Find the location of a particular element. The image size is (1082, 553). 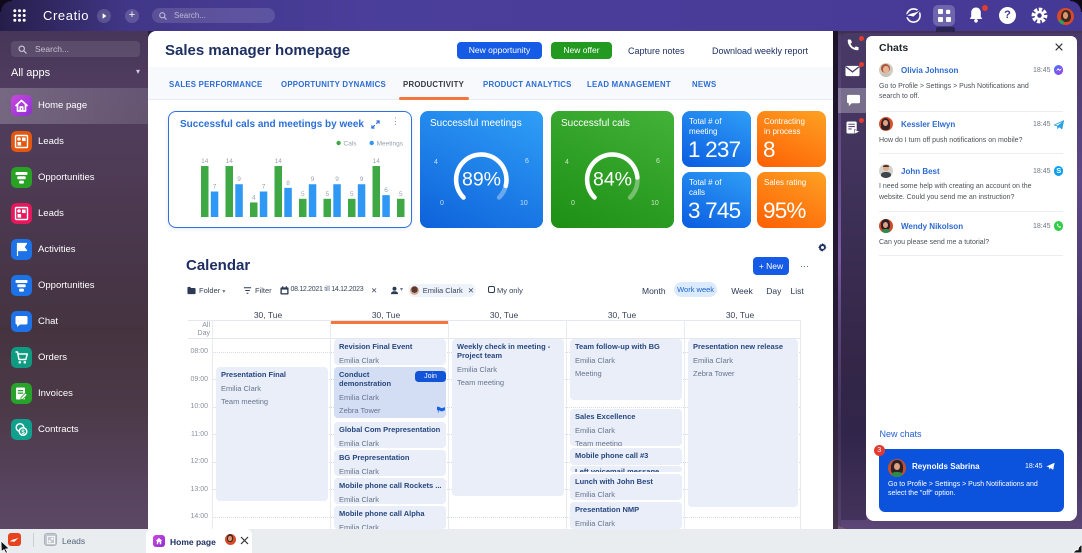

svg-text: 84% is located at coordinates (612, 180).